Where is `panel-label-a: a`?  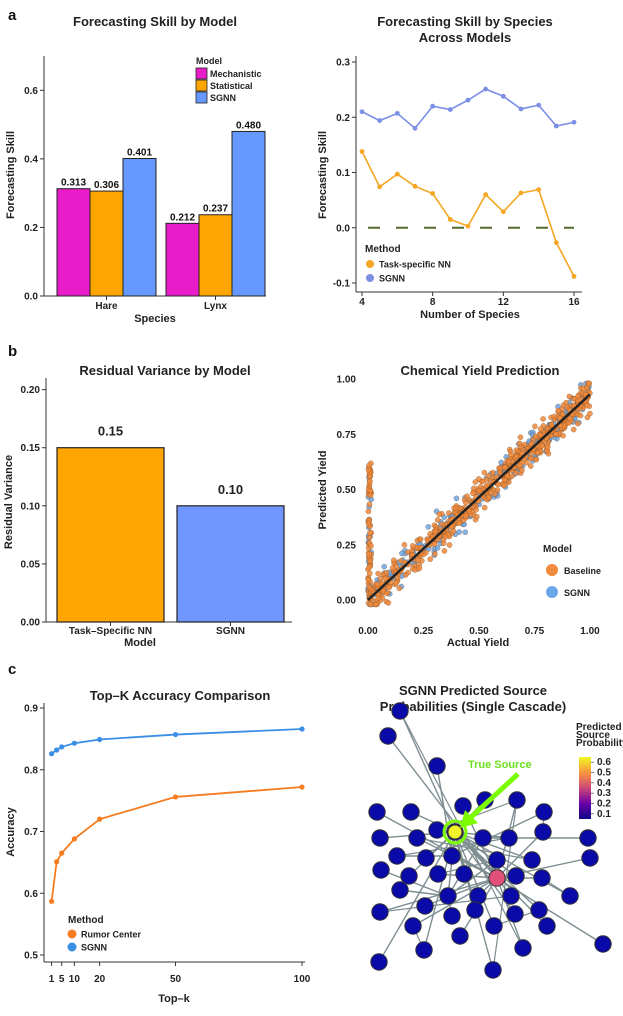 panel-label-a: a is located at coordinates (12, 15).